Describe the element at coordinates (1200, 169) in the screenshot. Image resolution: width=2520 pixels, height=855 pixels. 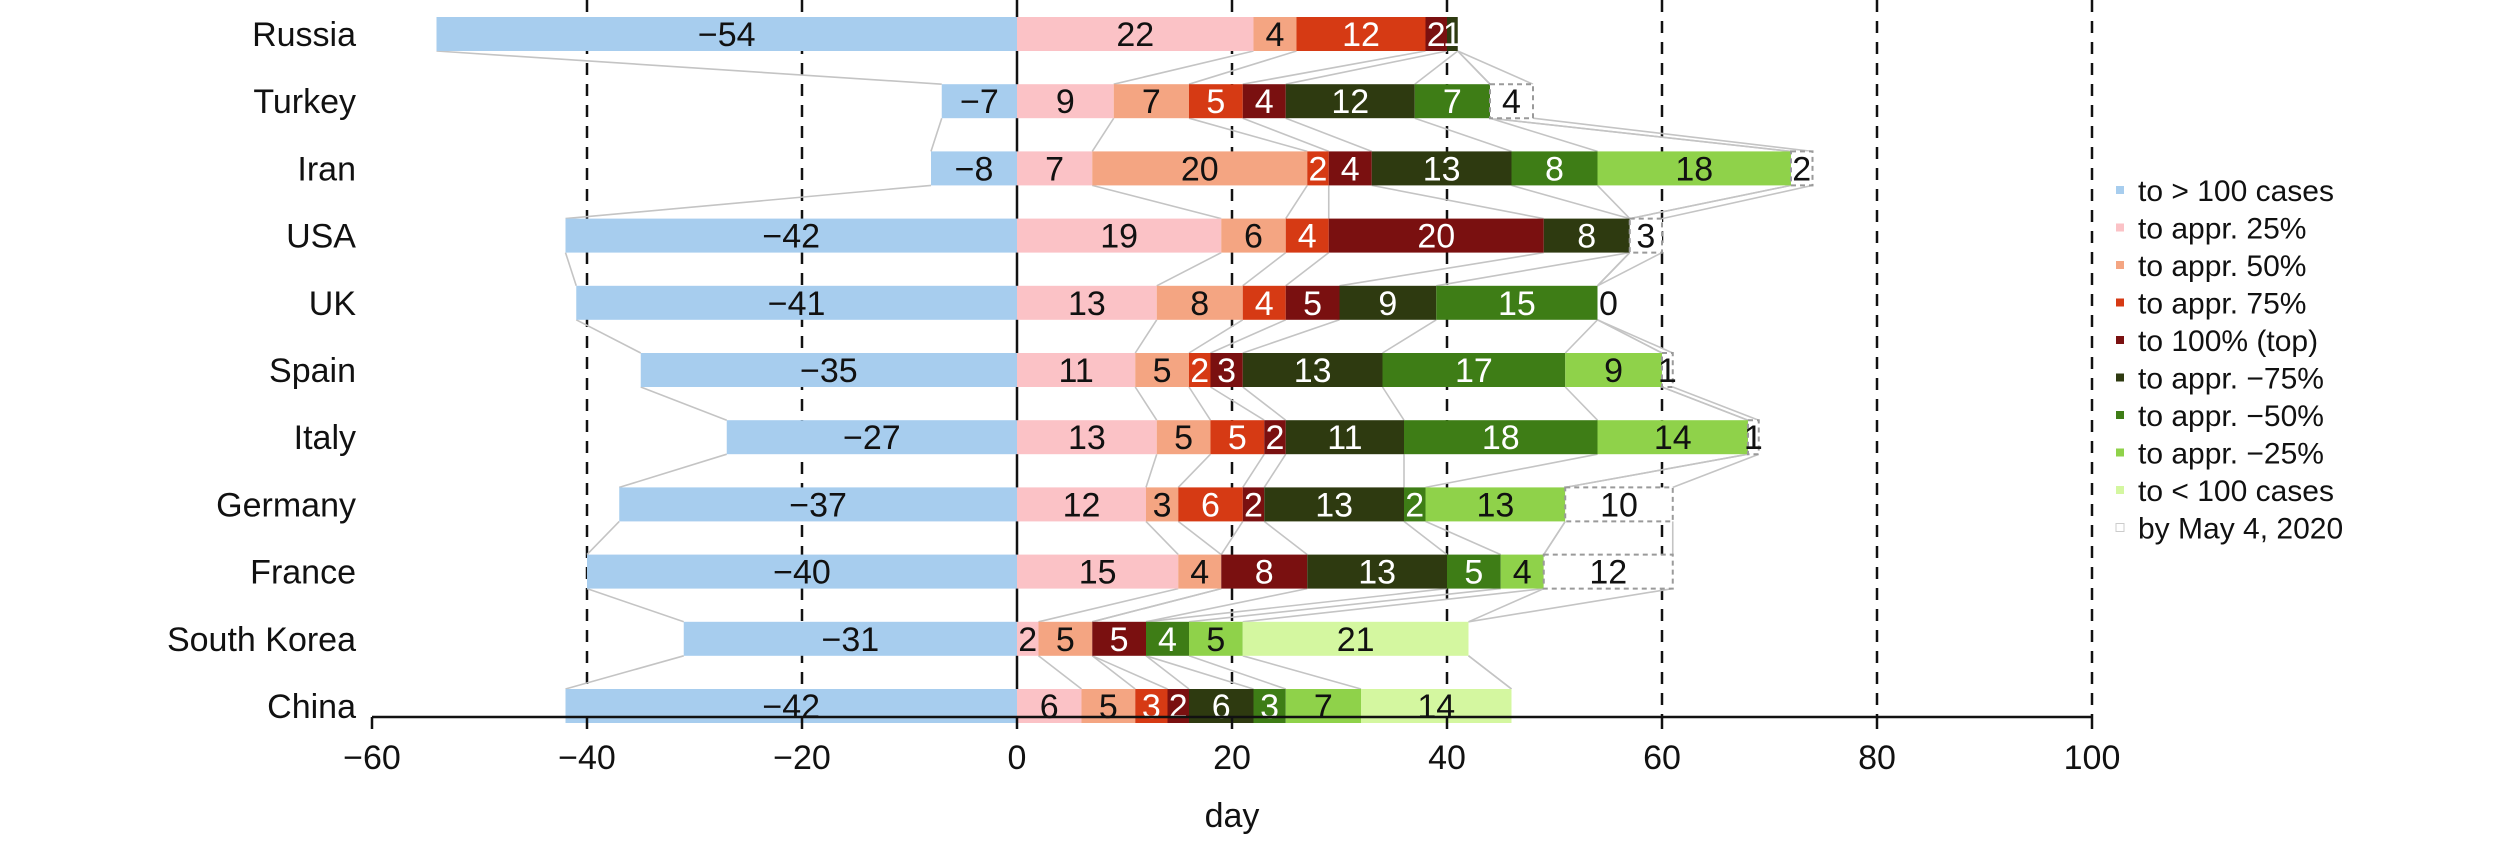
I see `data-label: 20` at that location.